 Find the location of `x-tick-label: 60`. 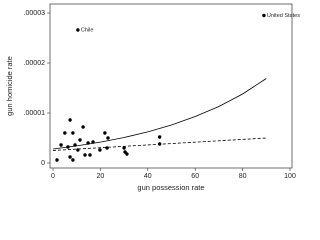

x-tick-label: 60 is located at coordinates (195, 176).